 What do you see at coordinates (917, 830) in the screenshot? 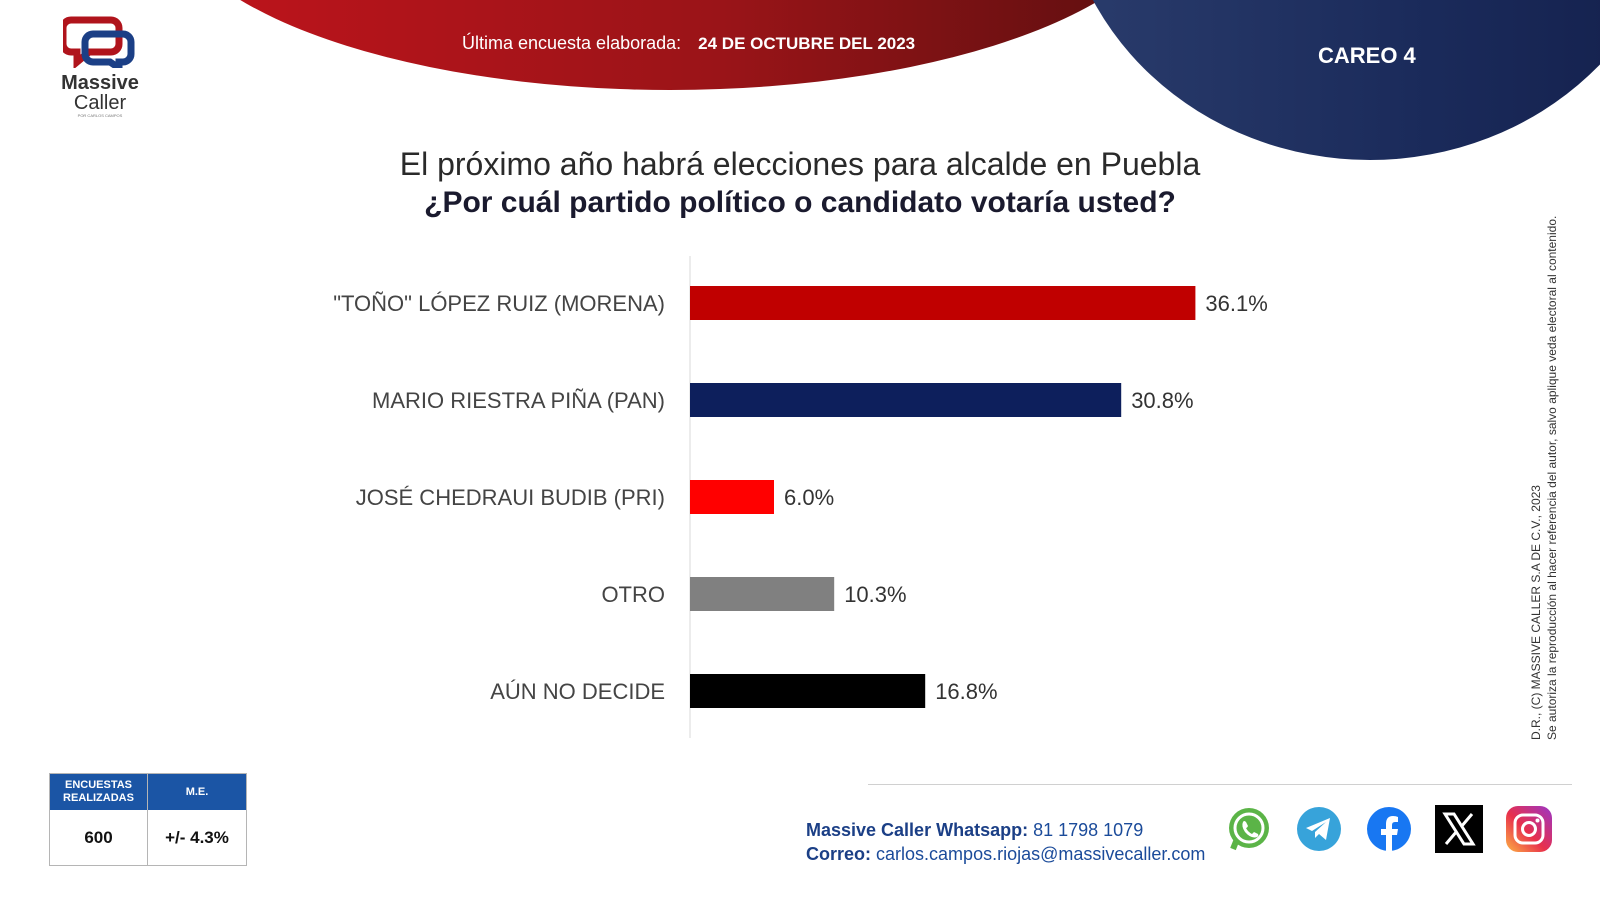
I see `whatsapp-label: Massive Caller Whatsapp:` at bounding box center [917, 830].